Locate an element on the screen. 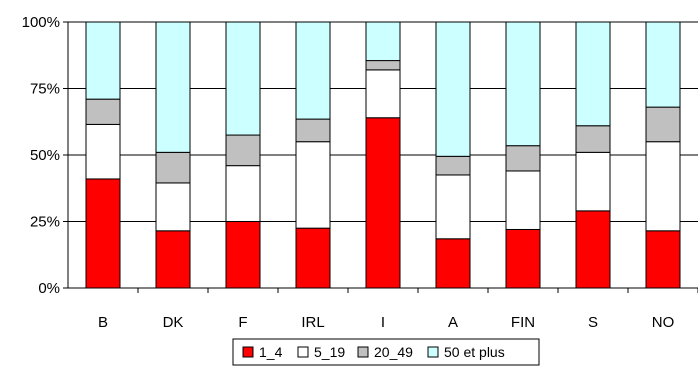  bar-segment-1_4-IRL is located at coordinates (313, 258).